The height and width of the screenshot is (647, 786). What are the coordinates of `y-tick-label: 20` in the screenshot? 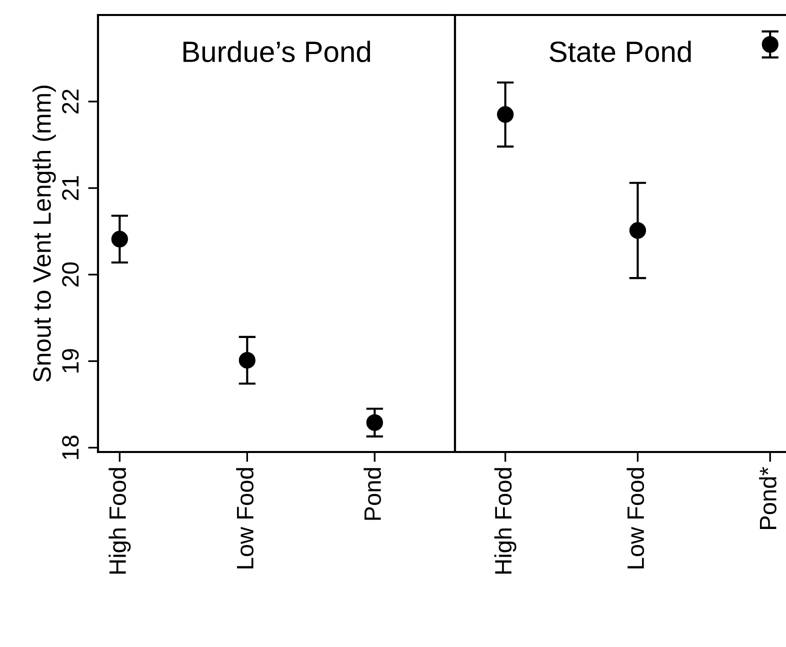 It's located at (70, 274).